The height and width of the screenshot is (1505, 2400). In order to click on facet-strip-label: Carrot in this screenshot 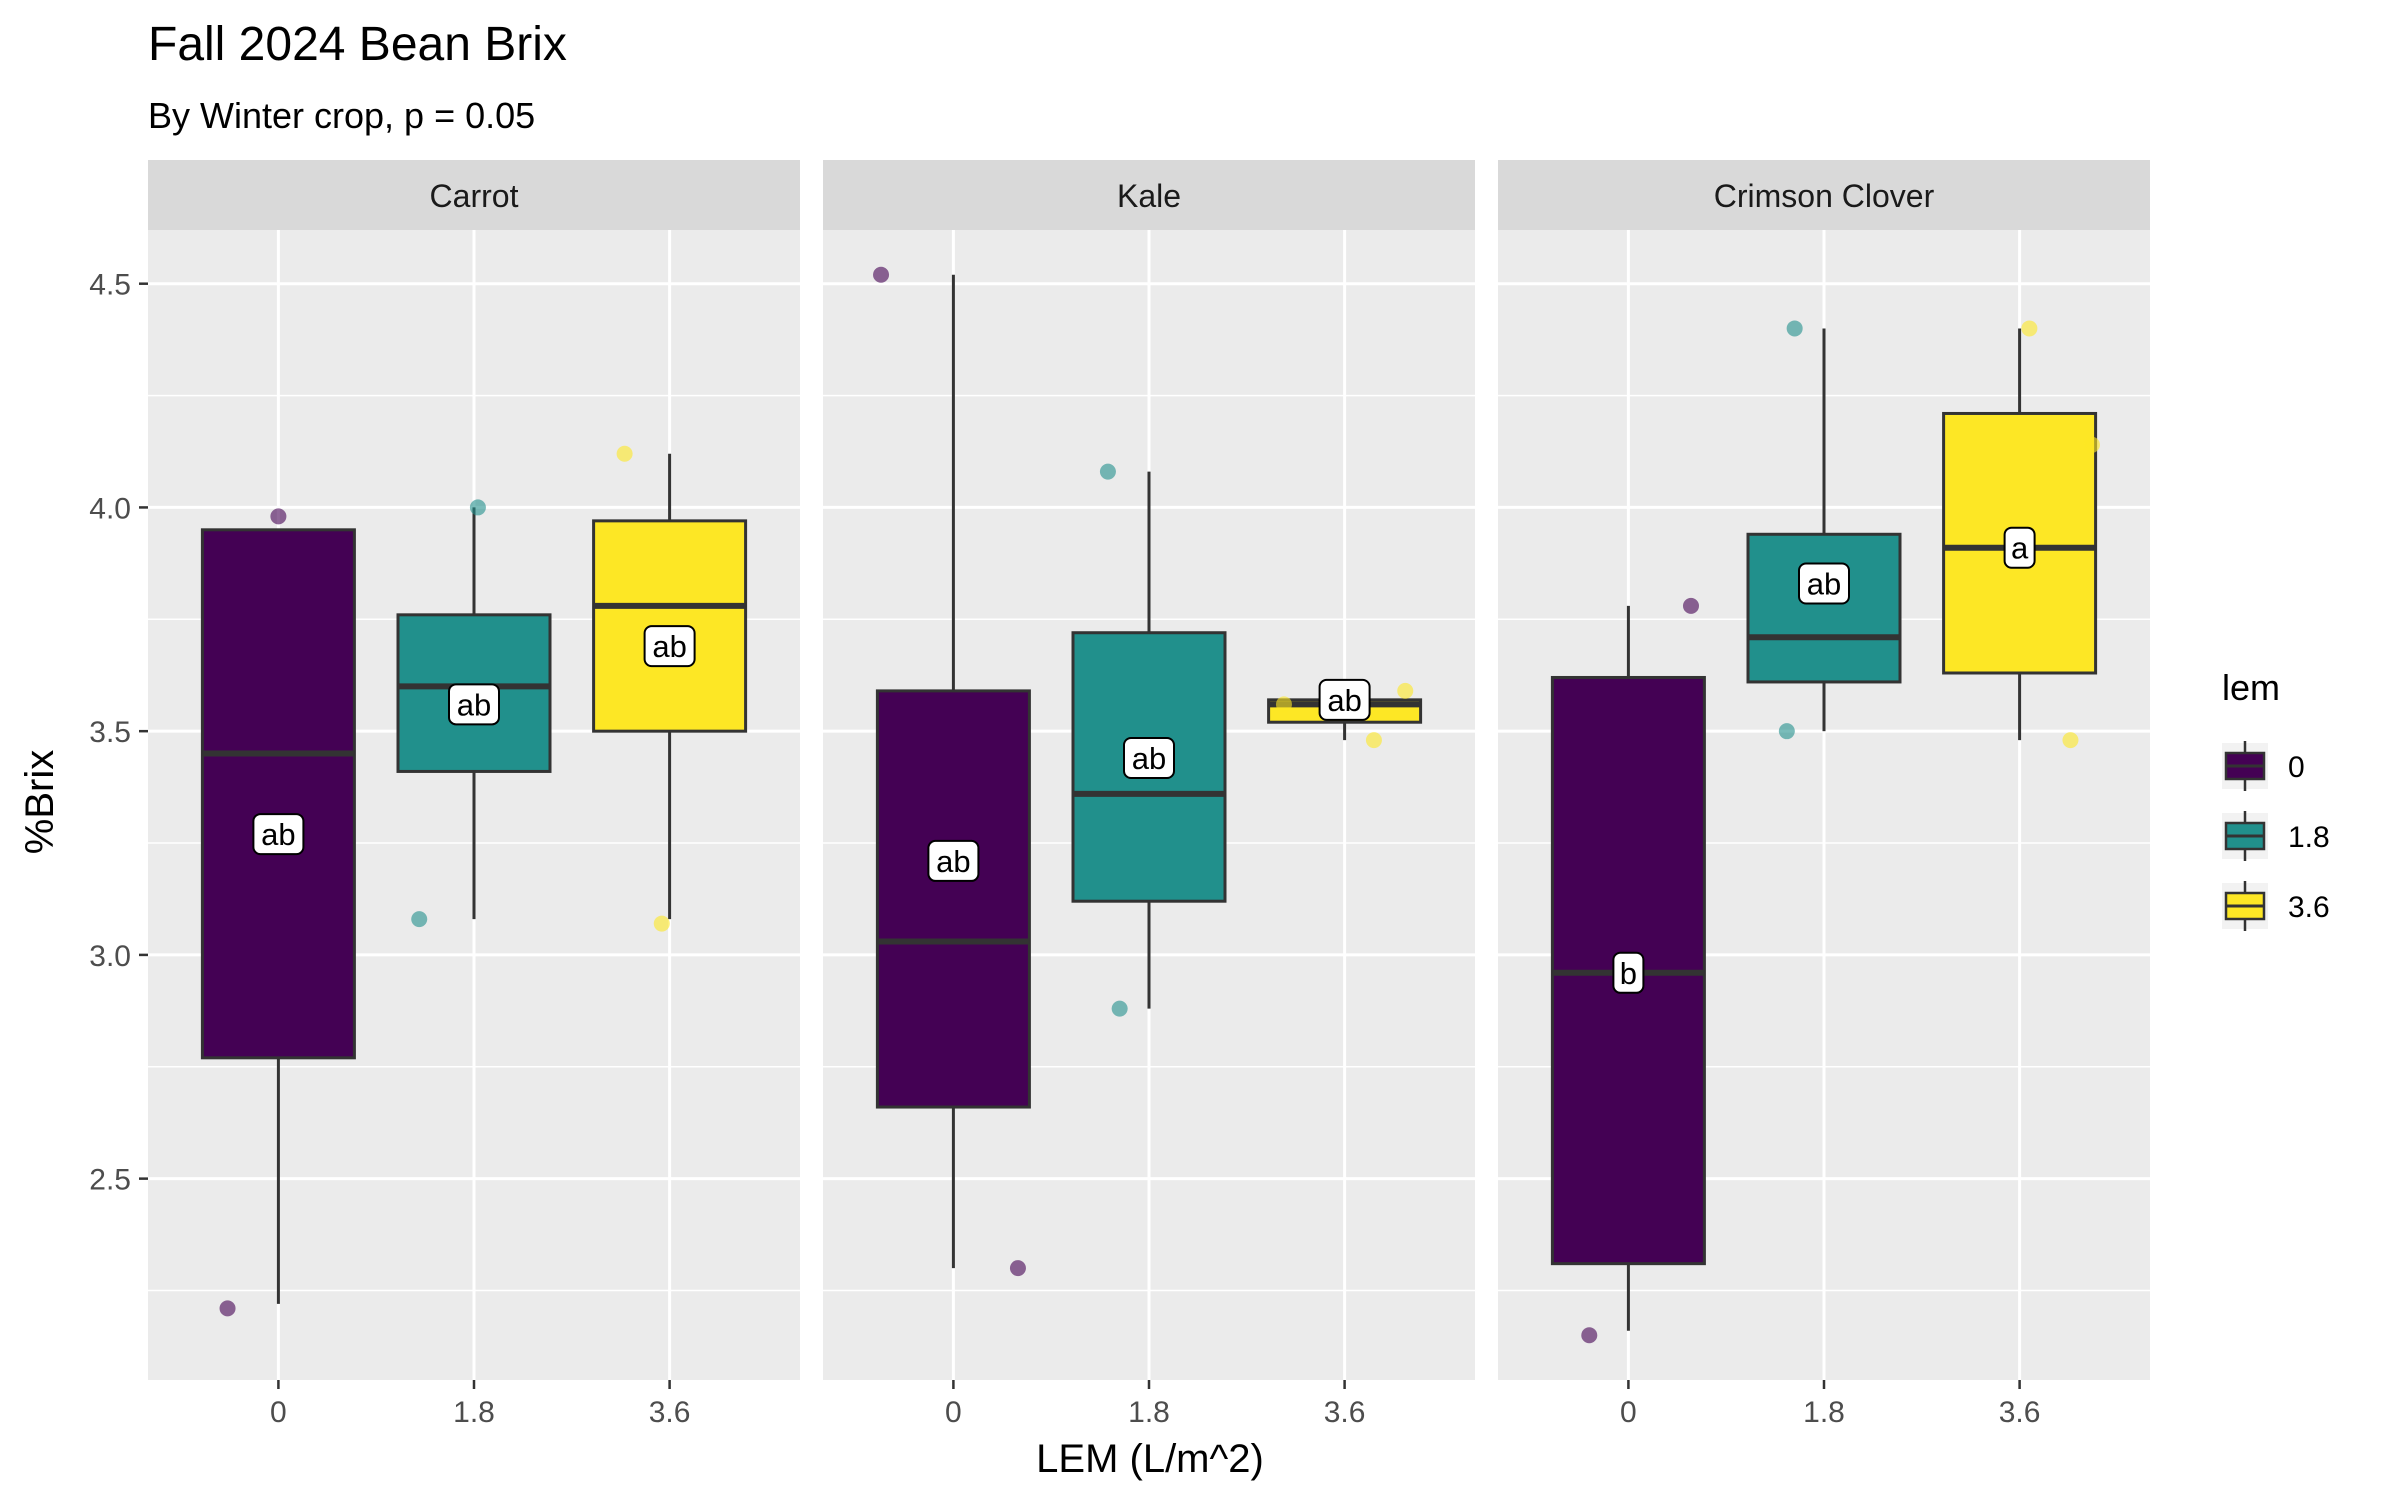, I will do `click(474, 196)`.